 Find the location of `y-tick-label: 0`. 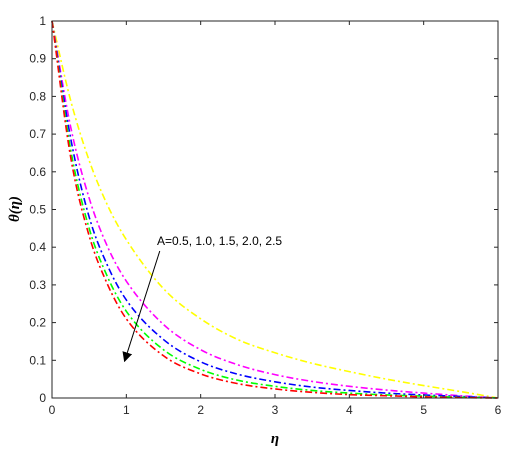

y-tick-label: 0 is located at coordinates (42, 398).